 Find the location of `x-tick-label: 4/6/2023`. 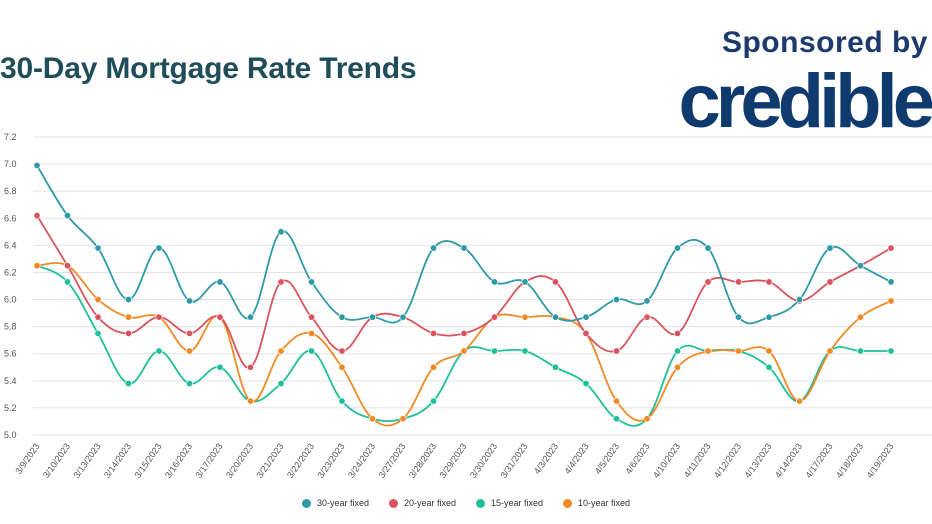

x-tick-label: 4/6/2023 is located at coordinates (637, 458).